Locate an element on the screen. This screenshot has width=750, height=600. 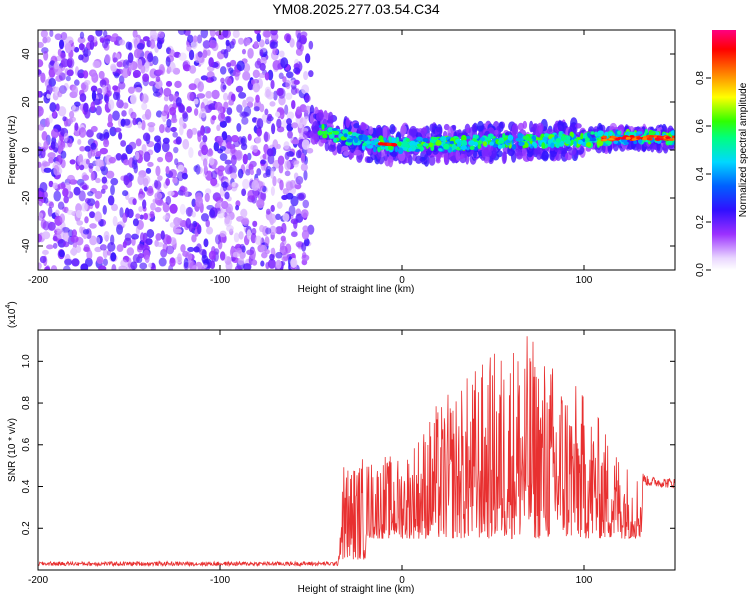
y-tick-label: 0 is located at coordinates (26, 150).